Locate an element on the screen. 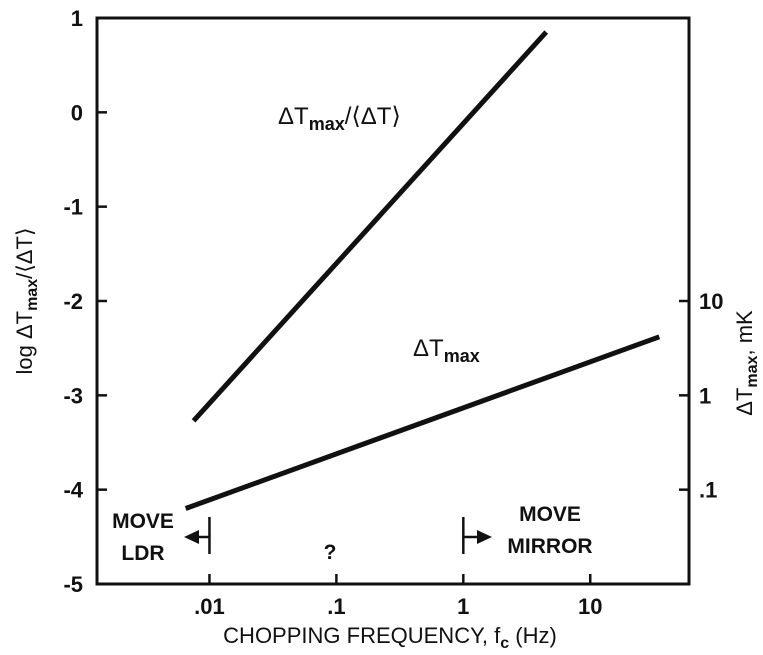  x-axis-title-unit: (Hz) is located at coordinates (533, 635).